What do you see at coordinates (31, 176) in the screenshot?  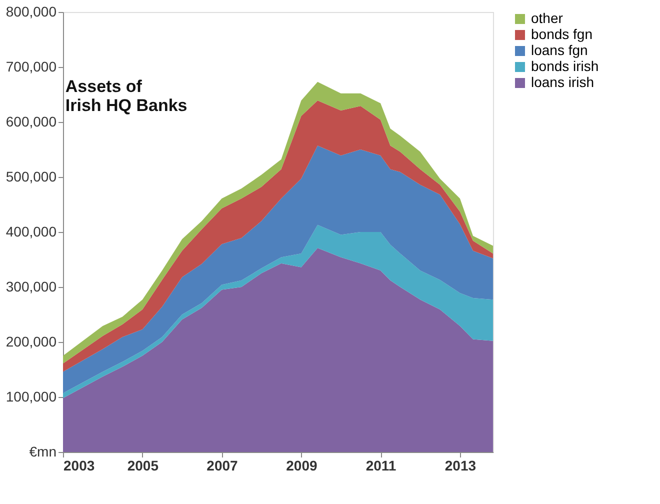 I see `y-tick-label: 500,000` at bounding box center [31, 176].